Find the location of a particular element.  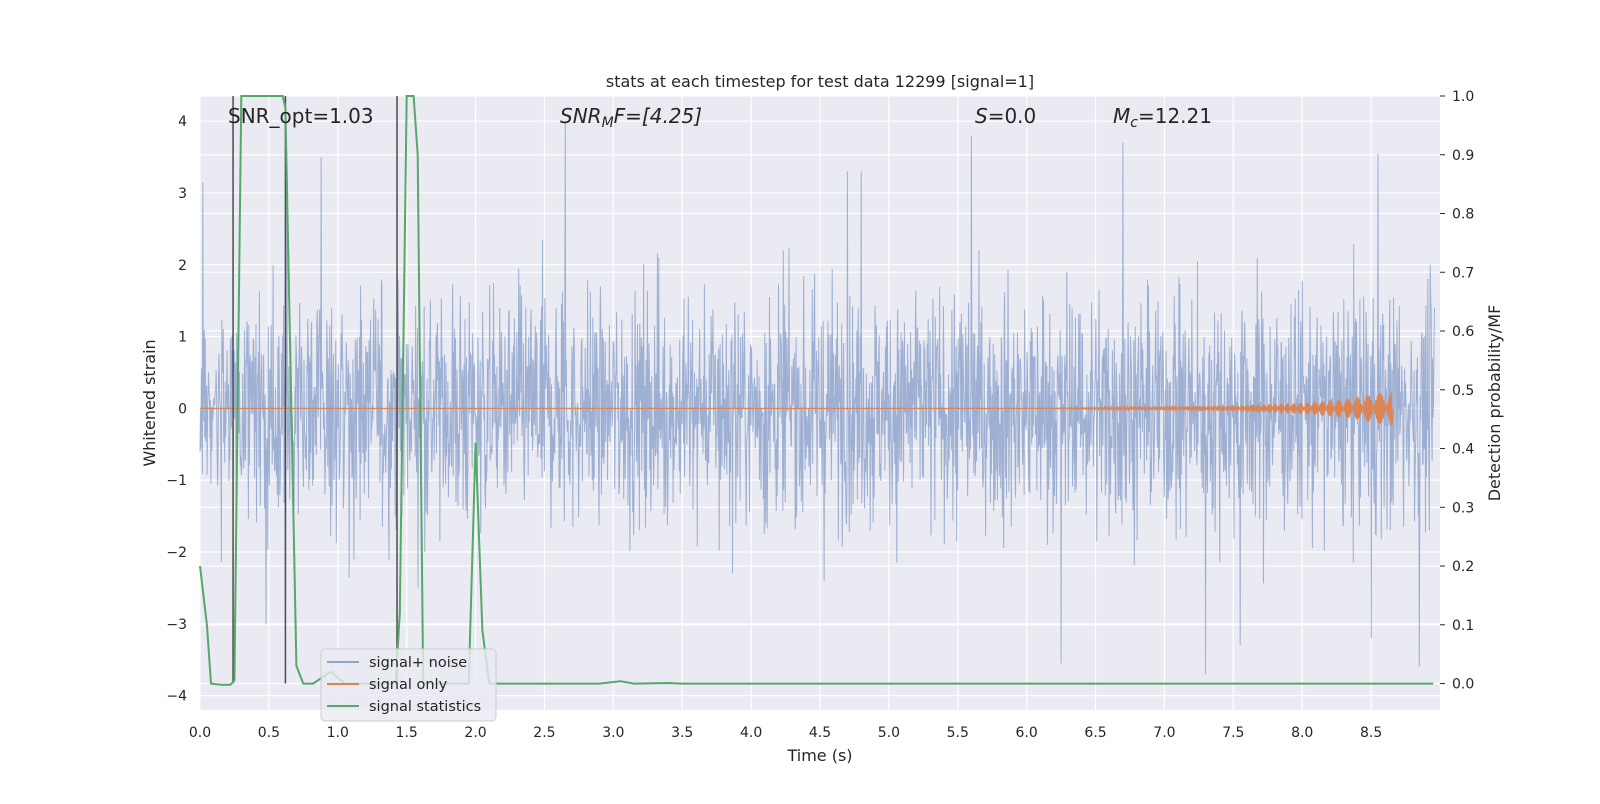

y-right-axis-label: Detection probability/MF is located at coordinates (1494, 403).